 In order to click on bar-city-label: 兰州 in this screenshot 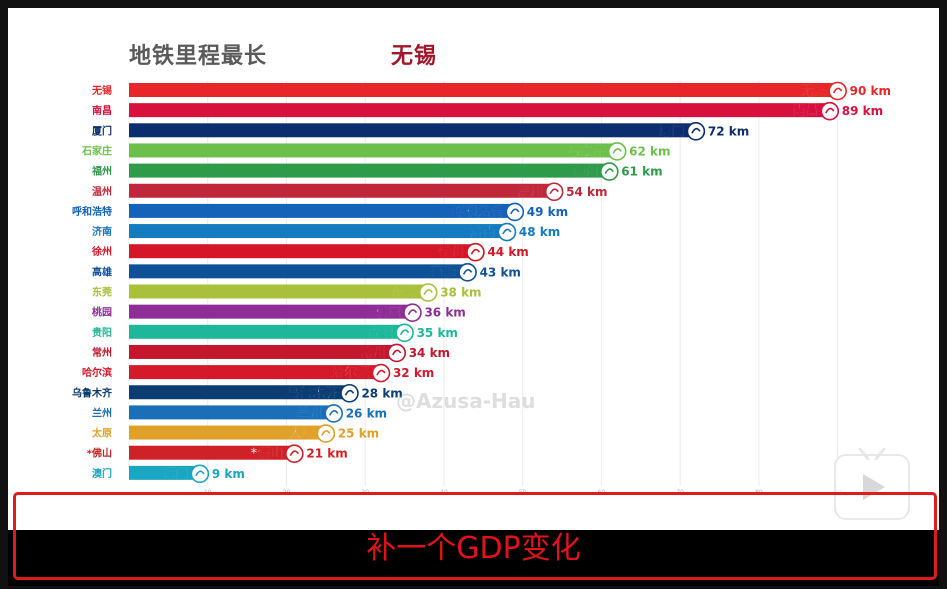, I will do `click(310, 413)`.